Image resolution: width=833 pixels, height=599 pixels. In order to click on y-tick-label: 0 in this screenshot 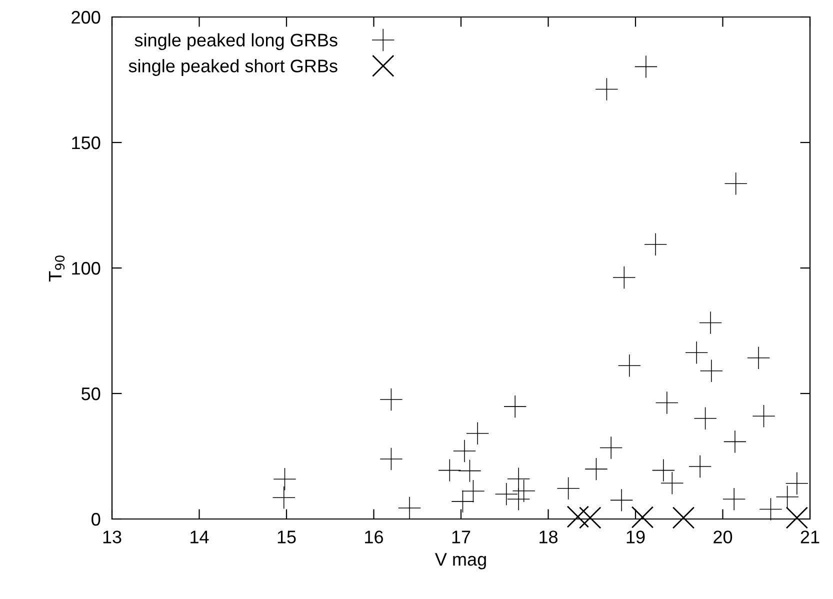, I will do `click(96, 519)`.